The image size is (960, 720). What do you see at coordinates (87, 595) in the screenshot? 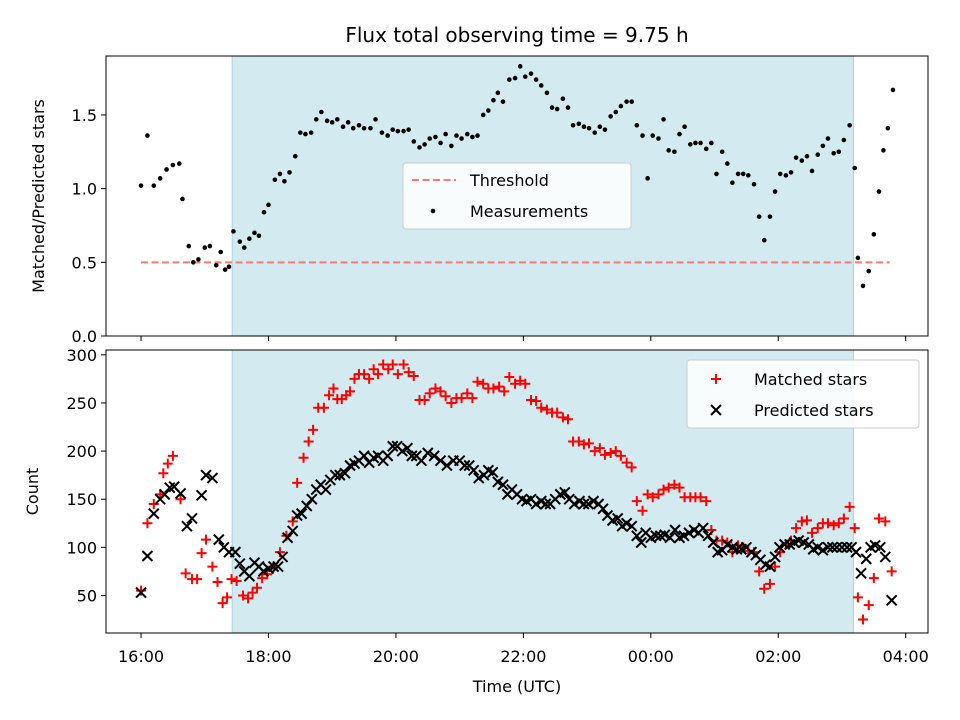
I see `bottom-y-tick-label: 50` at bounding box center [87, 595].